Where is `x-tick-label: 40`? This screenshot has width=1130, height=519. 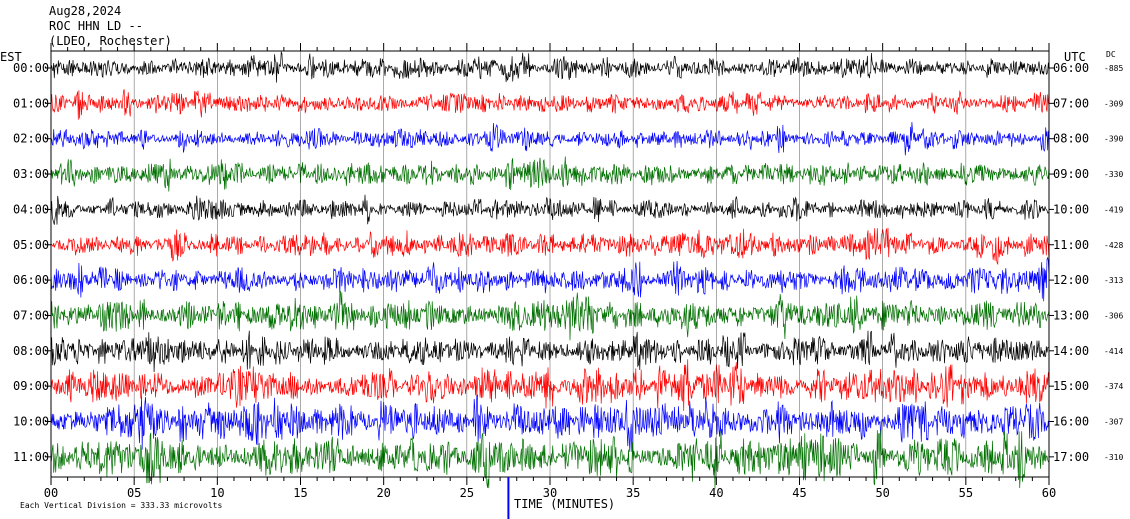 x-tick-label: 40 is located at coordinates (716, 493).